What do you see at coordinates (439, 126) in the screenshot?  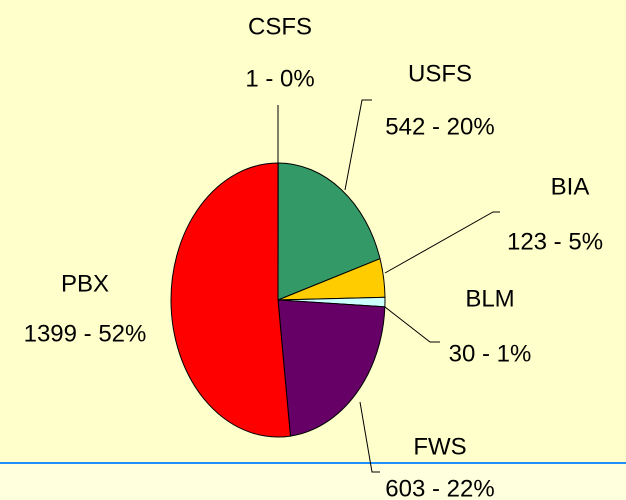 I see `slice-value-label: 542 - 20%` at bounding box center [439, 126].